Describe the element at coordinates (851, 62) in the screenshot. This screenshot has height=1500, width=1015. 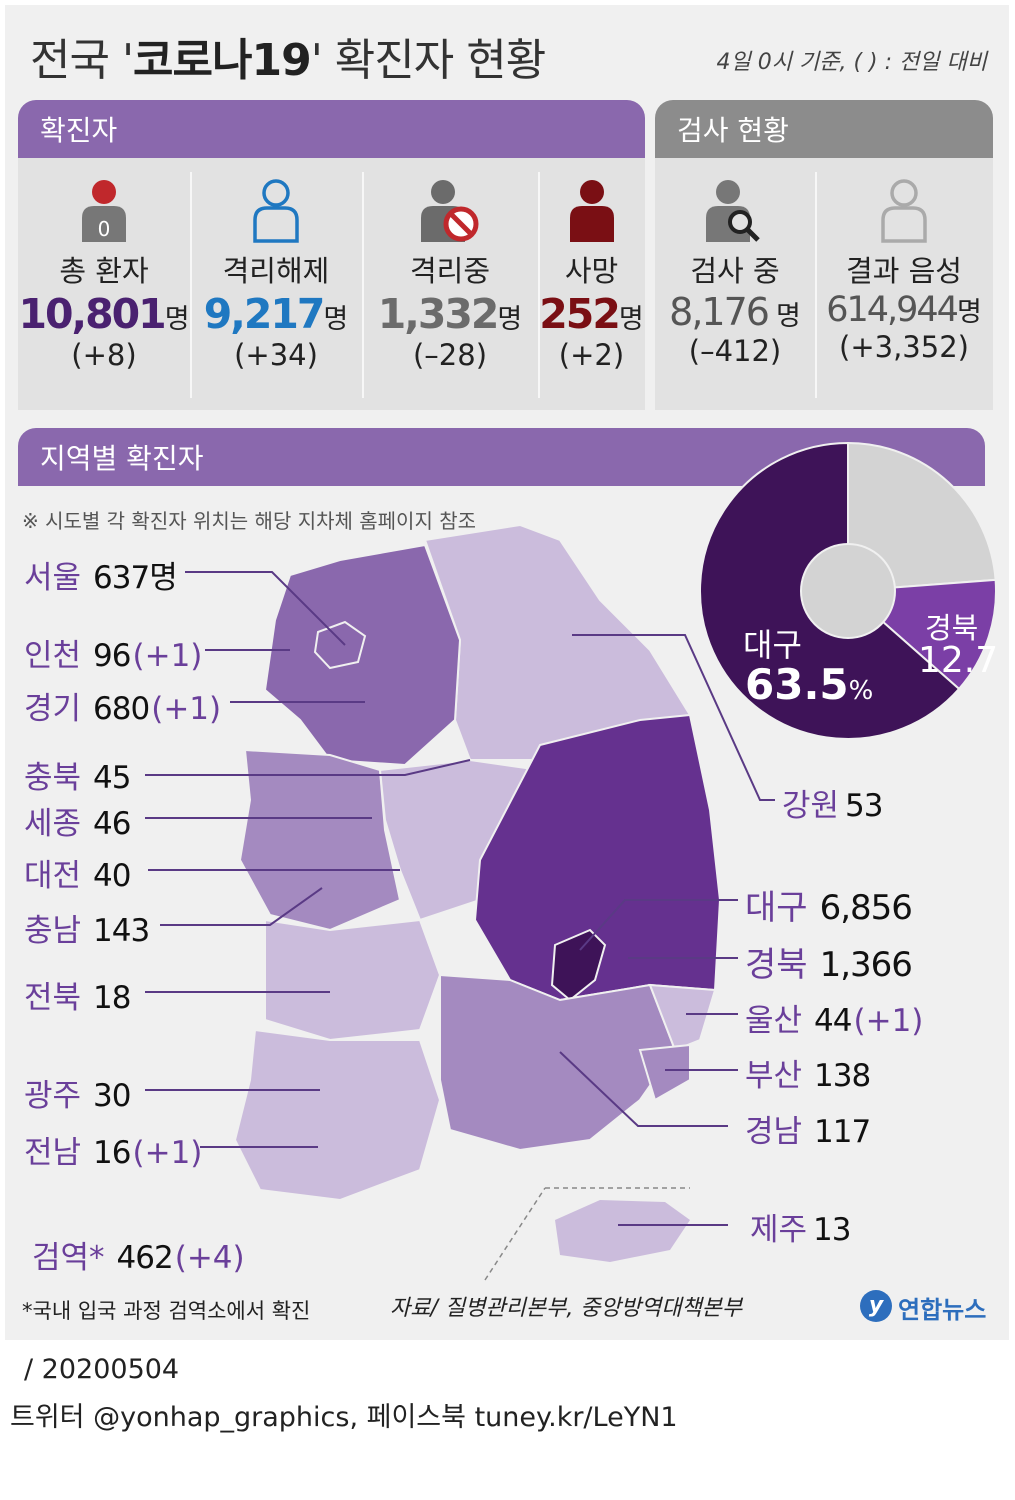
I see `basis-note: 4일 0시 기준, ( ) : 전일 대비` at that location.